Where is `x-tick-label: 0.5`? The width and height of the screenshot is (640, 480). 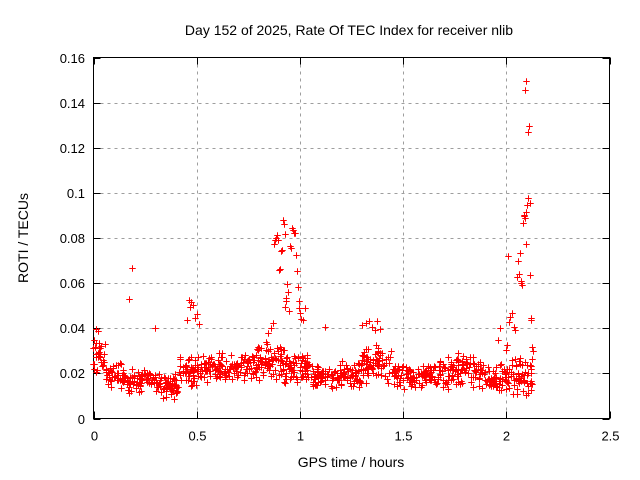
x-tick-label: 0.5 is located at coordinates (197, 436).